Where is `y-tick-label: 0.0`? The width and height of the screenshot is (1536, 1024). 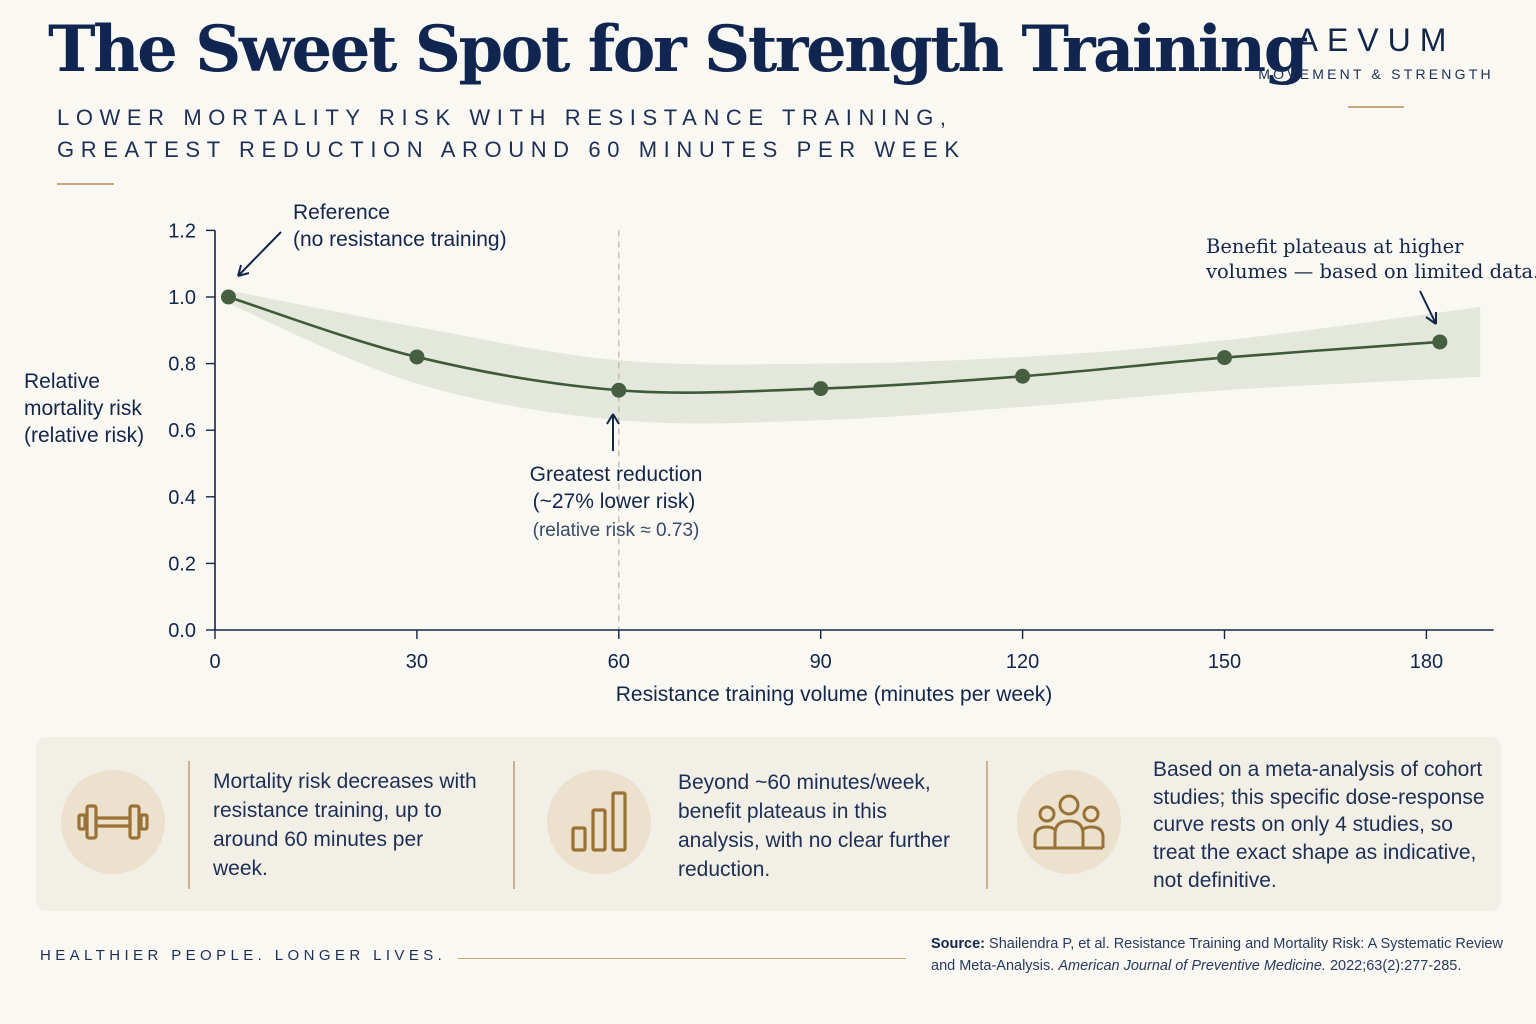 y-tick-label: 0.0 is located at coordinates (182, 631).